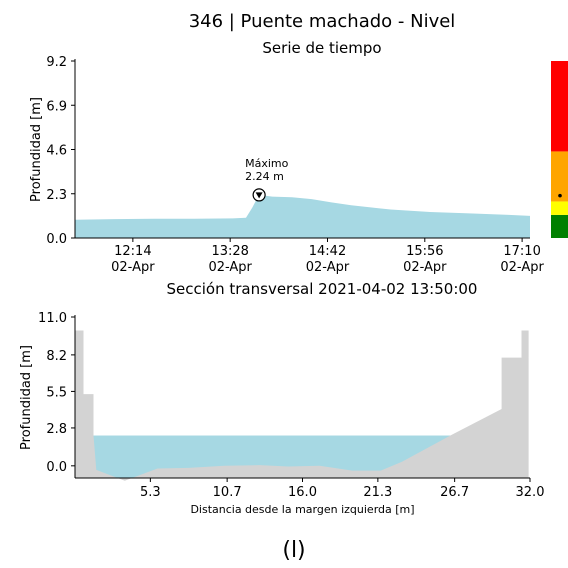 This screenshot has width=568, height=568. What do you see at coordinates (302, 492) in the screenshot?
I see `x-tick-label: 16.0` at bounding box center [302, 492].